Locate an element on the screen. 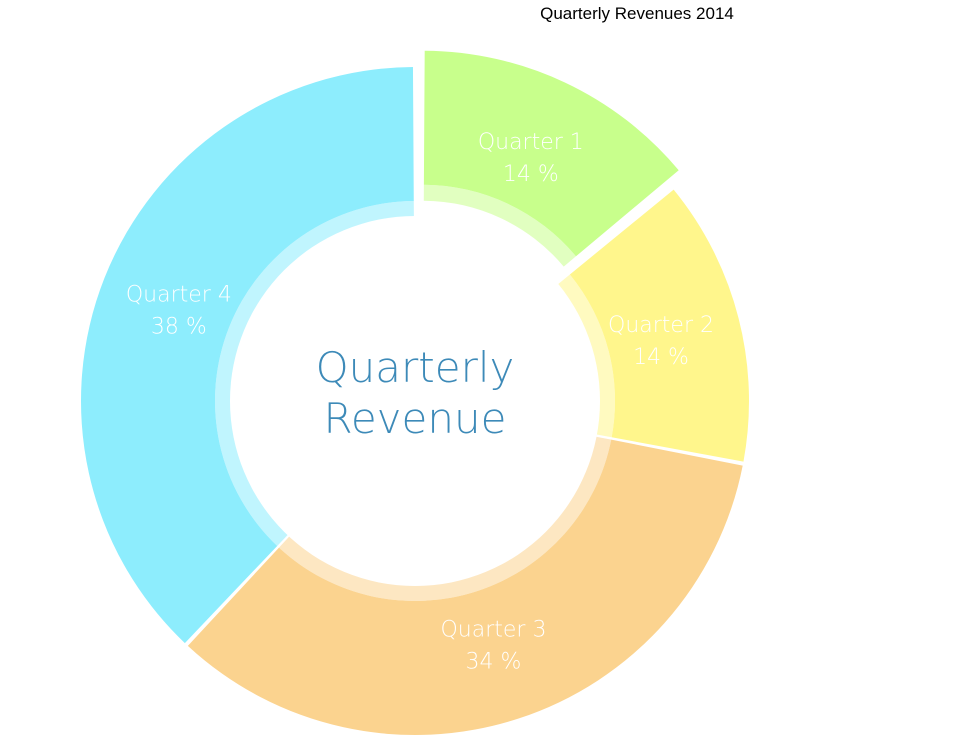  slice-label-quarter-4: Quarter 4 is located at coordinates (179, 294).